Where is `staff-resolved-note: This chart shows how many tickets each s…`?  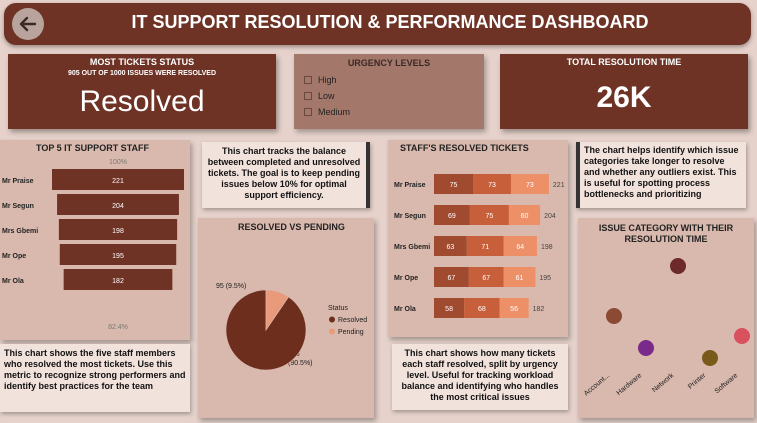 staff-resolved-note: This chart shows how many tickets each s… is located at coordinates (480, 377).